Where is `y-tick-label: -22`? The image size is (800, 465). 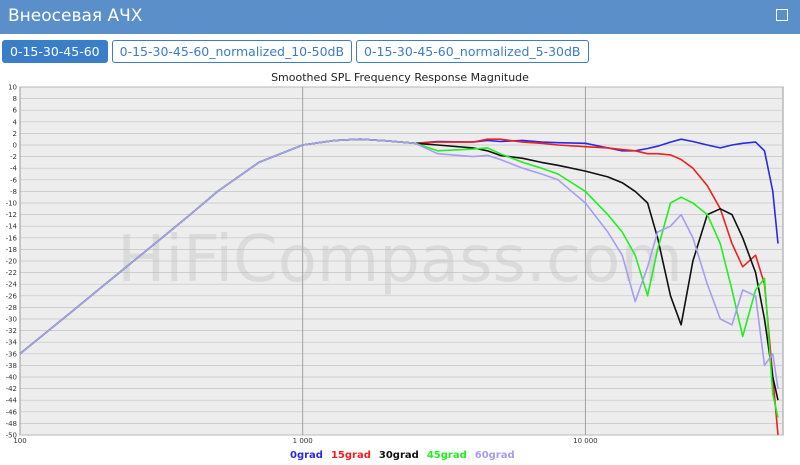 y-tick-label: -22 is located at coordinates (11, 273).